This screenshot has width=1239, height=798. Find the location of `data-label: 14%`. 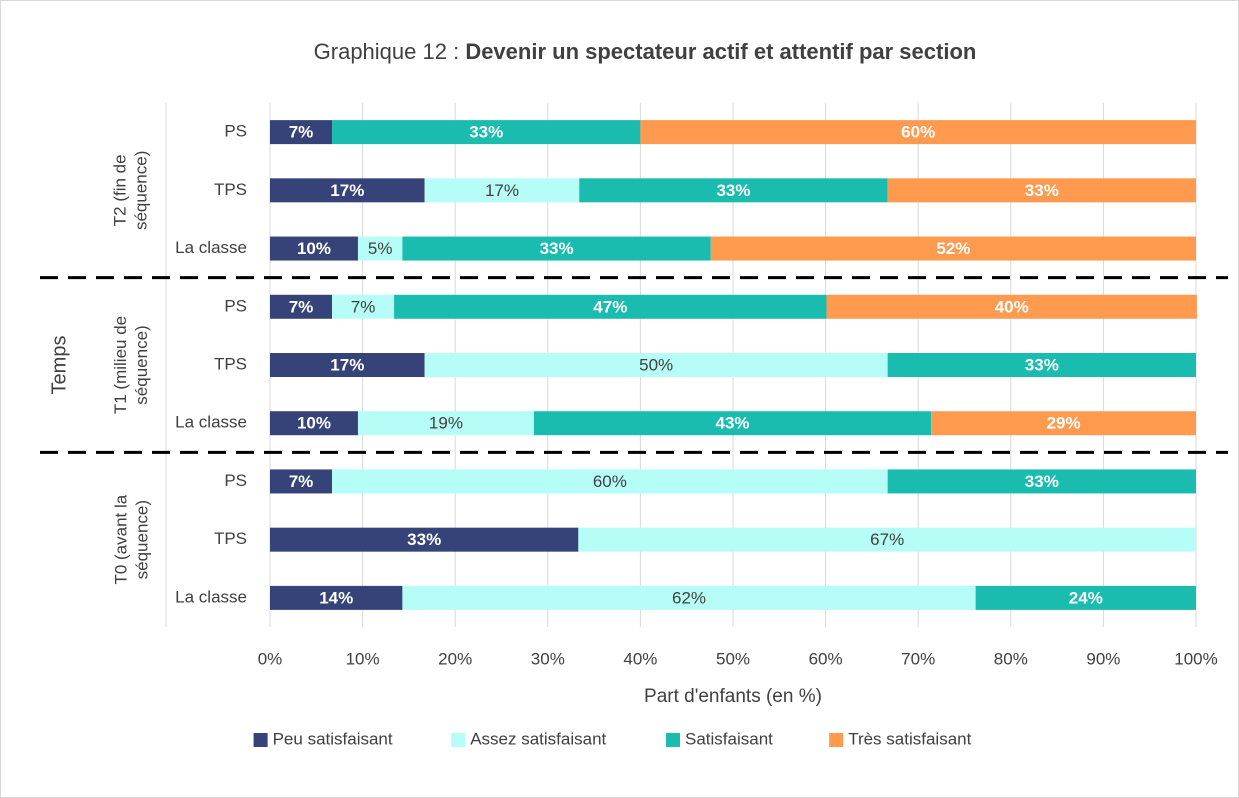

data-label: 14% is located at coordinates (336, 597).